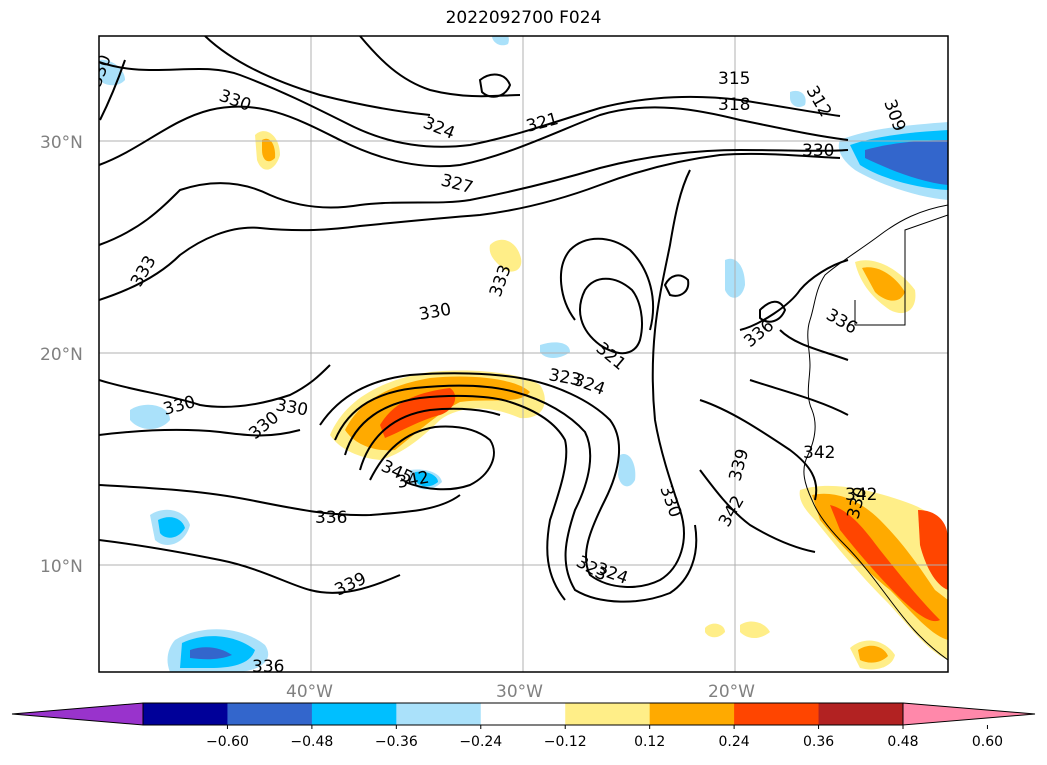  What do you see at coordinates (734, 79) in the screenshot?
I see `contour-label: 315` at bounding box center [734, 79].